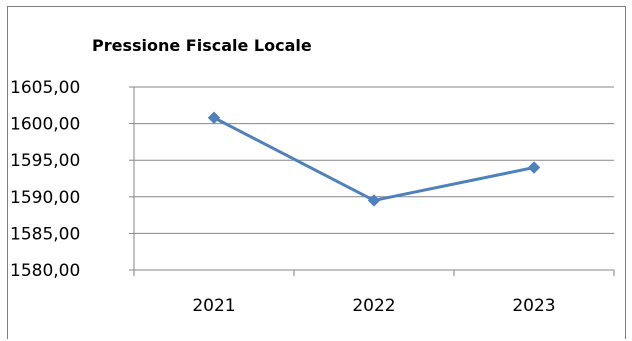 The width and height of the screenshot is (632, 341). What do you see at coordinates (45, 161) in the screenshot?
I see `y-tick-label: 1595,00` at bounding box center [45, 161].